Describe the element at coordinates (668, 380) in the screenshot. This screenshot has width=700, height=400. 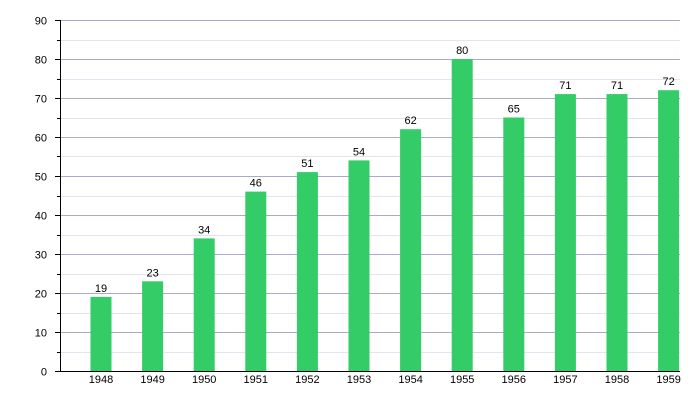
I see `x-tick-label-1959: 1959` at that location.